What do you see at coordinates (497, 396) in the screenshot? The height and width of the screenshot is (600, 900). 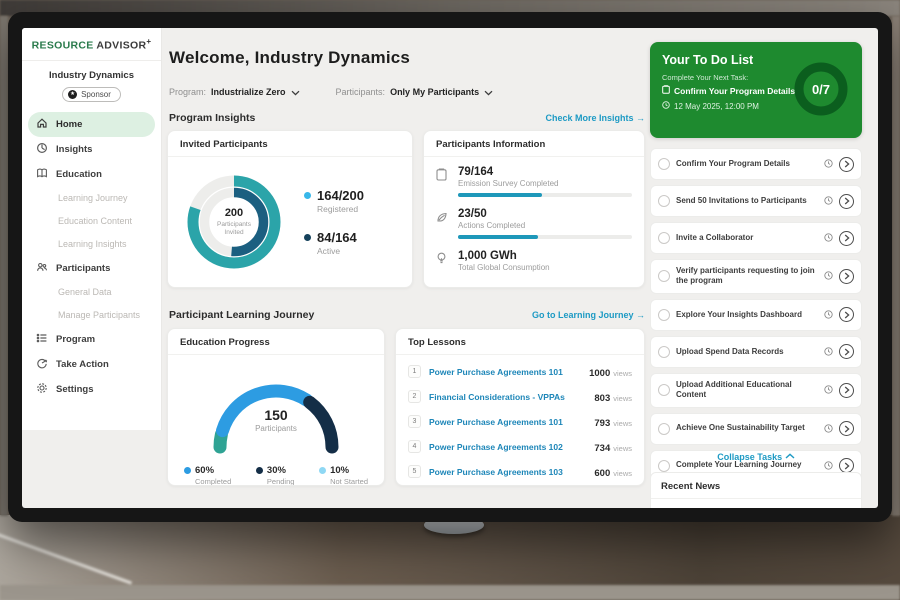 I see `lesson-link: Financial Considerations - VPPAs` at bounding box center [497, 396].